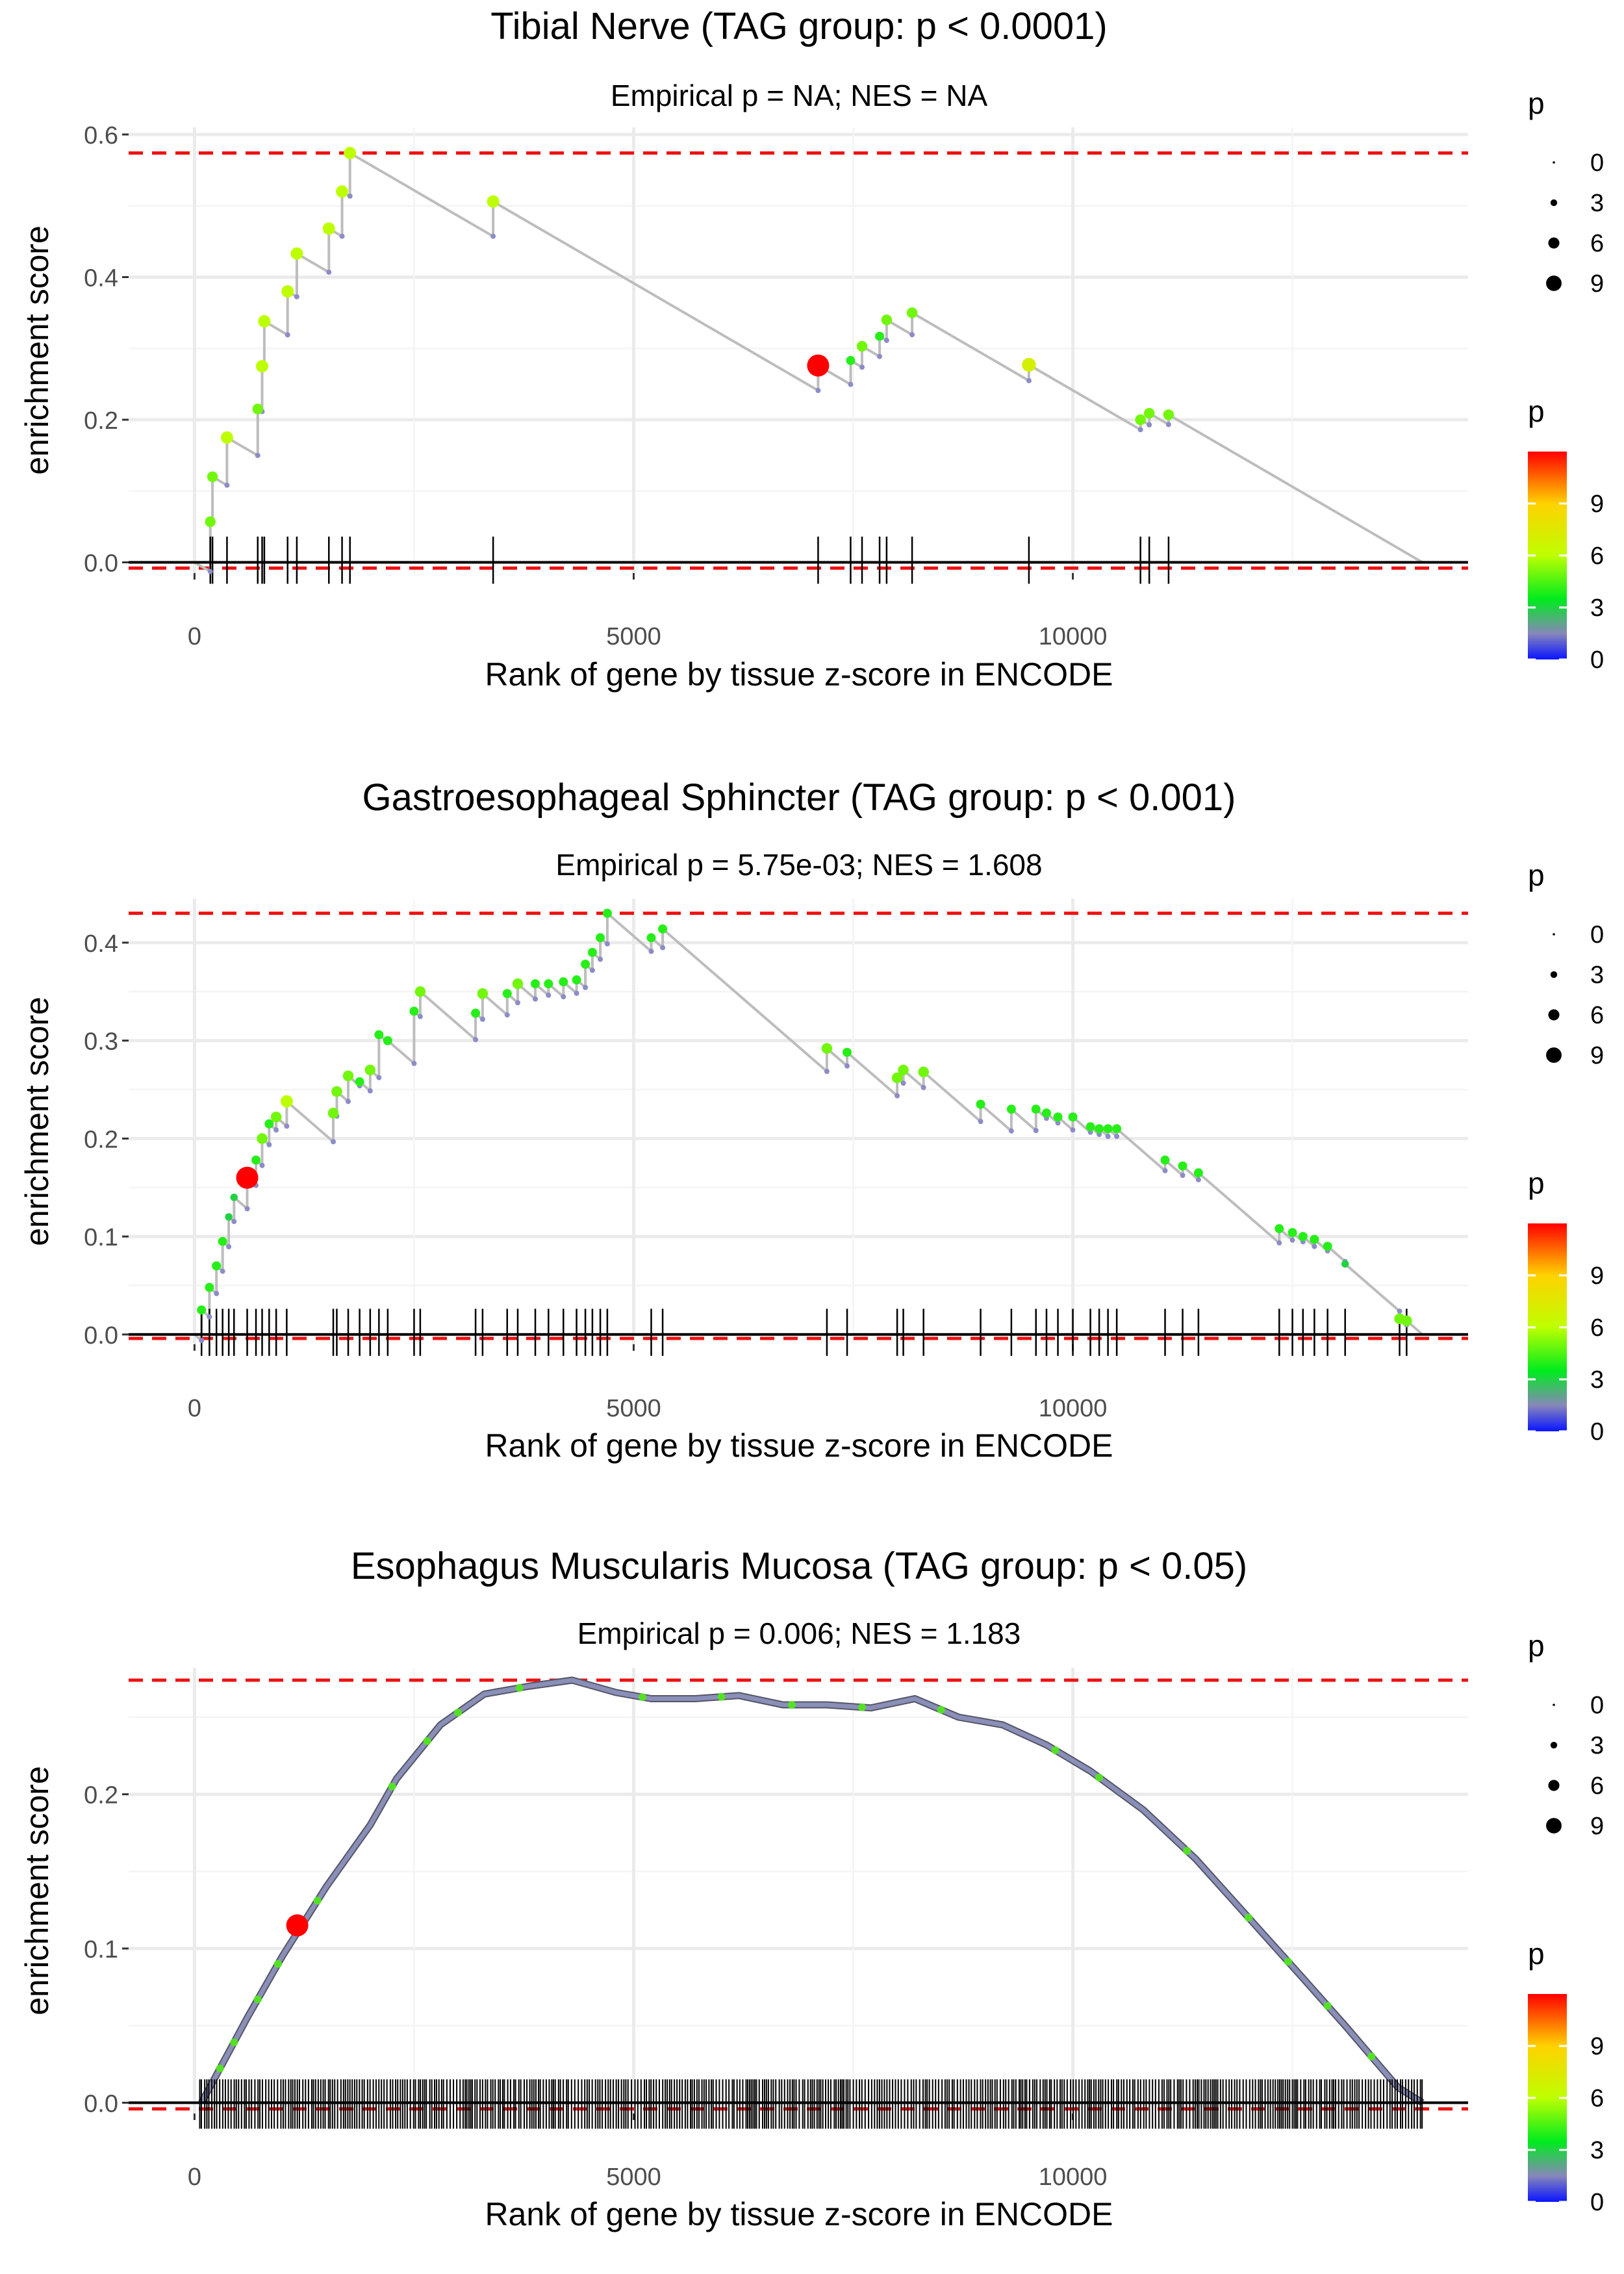 This screenshot has height=2274, width=1624. I want to click on highlight-gene-point, so click(297, 1925).